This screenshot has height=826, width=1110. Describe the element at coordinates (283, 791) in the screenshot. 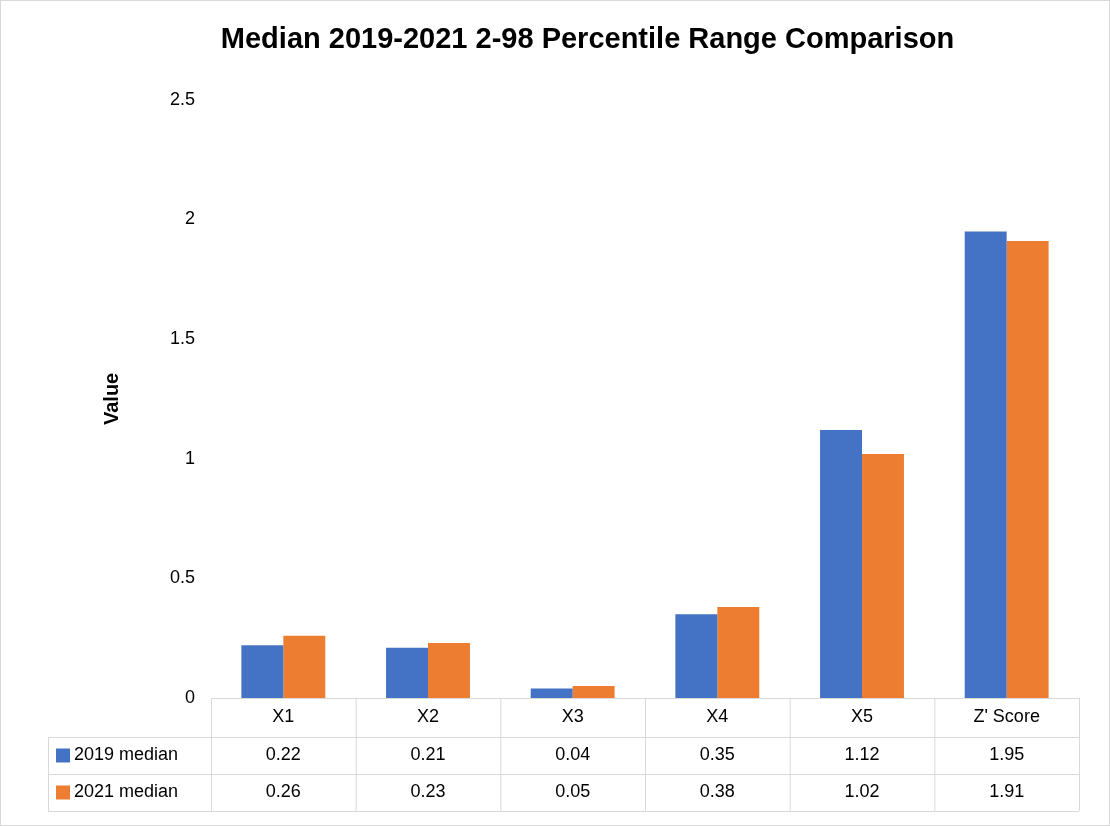

I see `data-label: 0.26` at that location.